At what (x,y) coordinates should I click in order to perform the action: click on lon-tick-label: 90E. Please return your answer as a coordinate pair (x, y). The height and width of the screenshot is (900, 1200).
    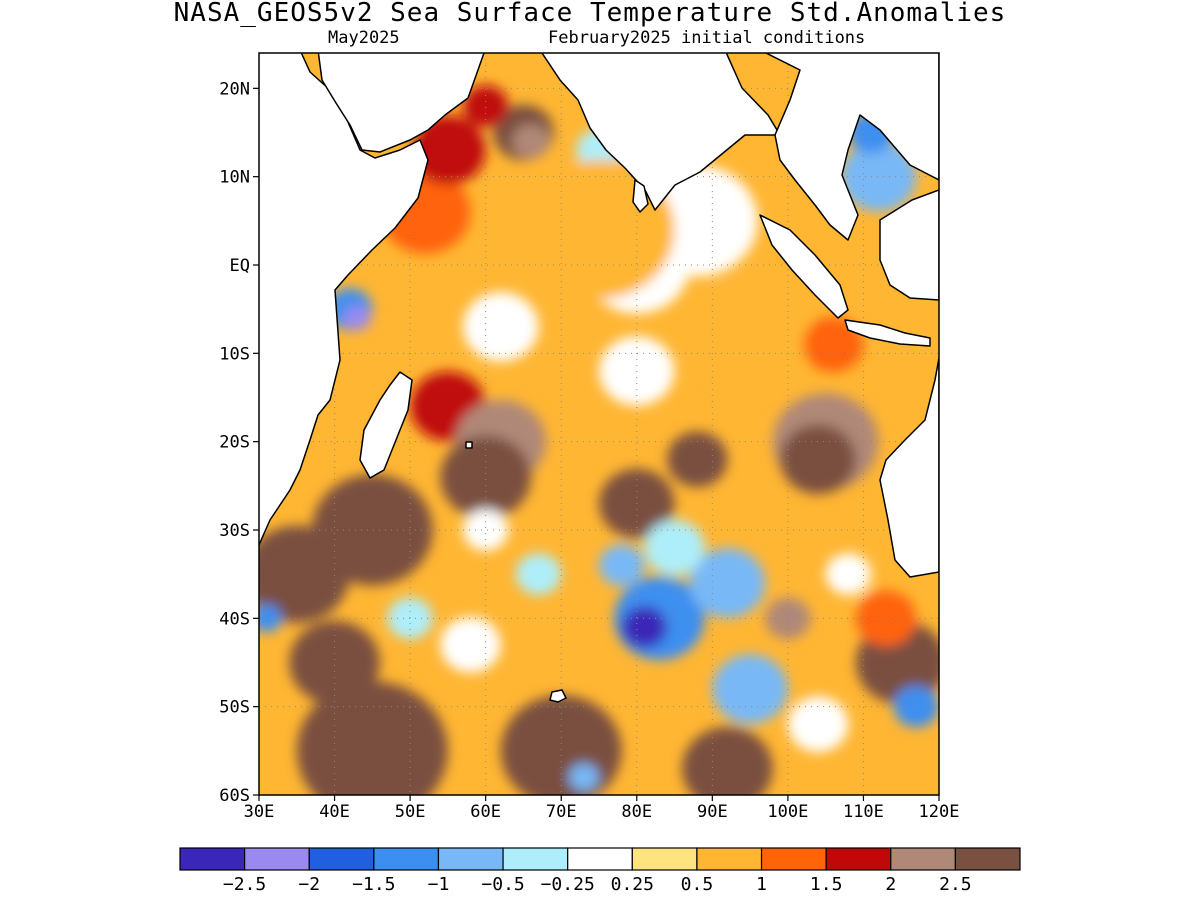
    Looking at the image, I should click on (712, 812).